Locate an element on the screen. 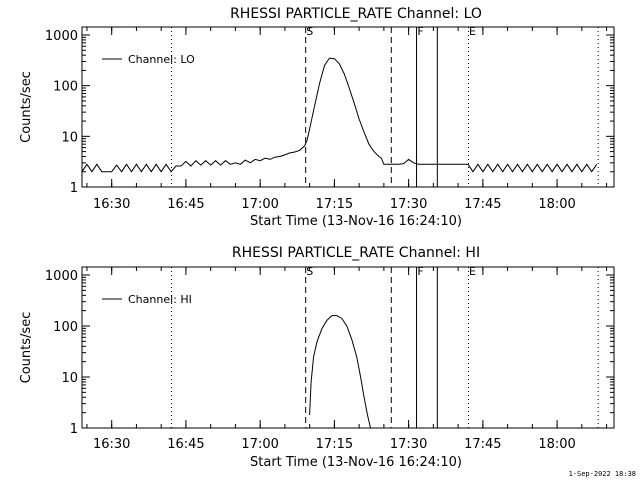  footer-date-stamp: 1-Sep-2022 18:38 is located at coordinates (602, 474).